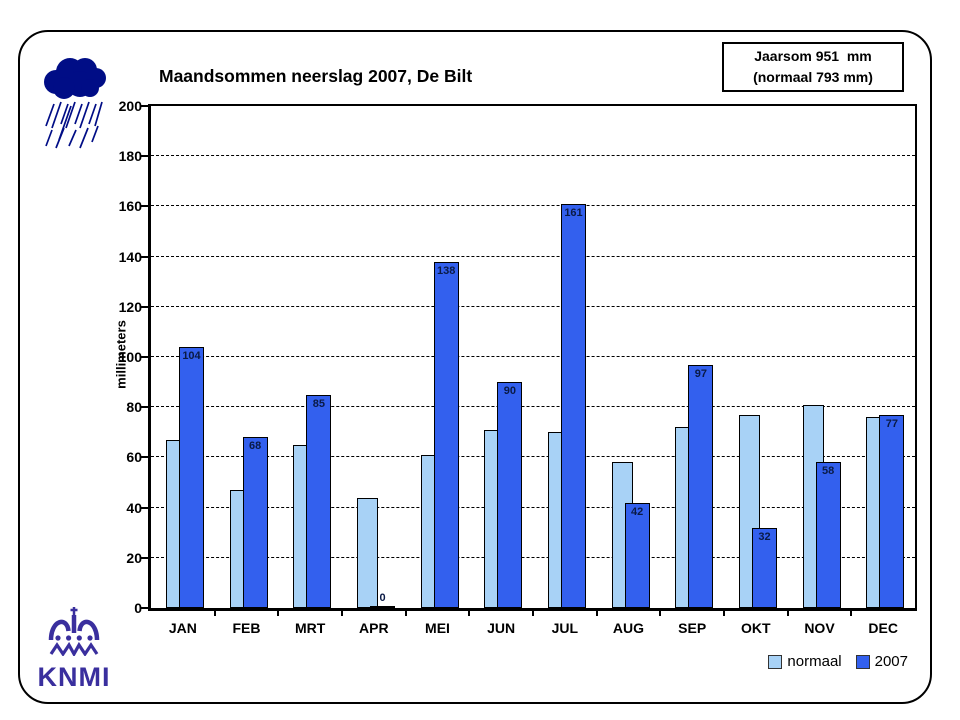 This screenshot has height=720, width=960. Describe the element at coordinates (501, 628) in the screenshot. I see `x-axis-label: JUN` at that location.